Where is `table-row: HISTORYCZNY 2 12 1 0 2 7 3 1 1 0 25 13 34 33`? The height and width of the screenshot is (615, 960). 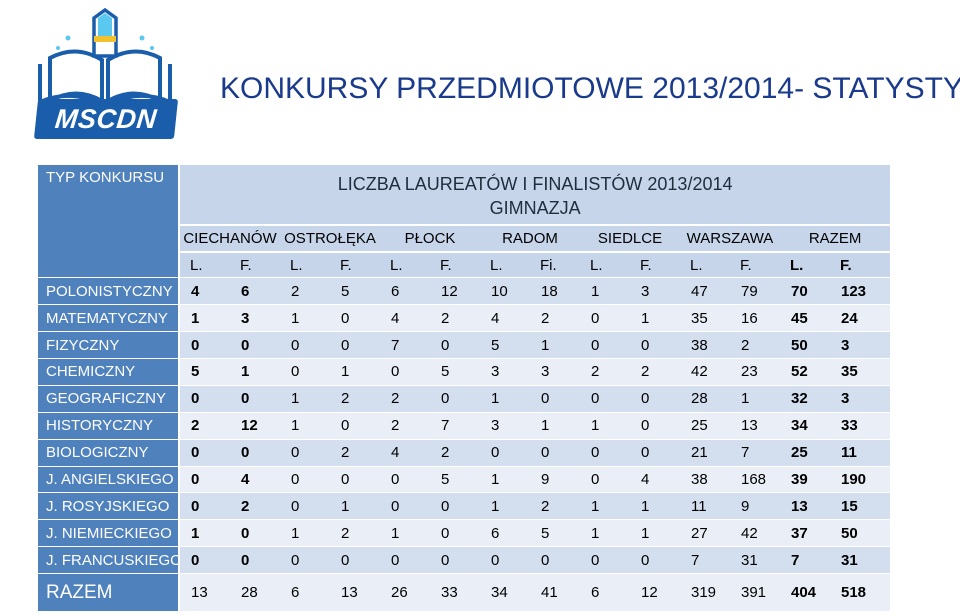 table-row: HISTORYCZNY 2 12 1 0 2 7 3 1 1 0 25 13 34 33 is located at coordinates (464, 426).